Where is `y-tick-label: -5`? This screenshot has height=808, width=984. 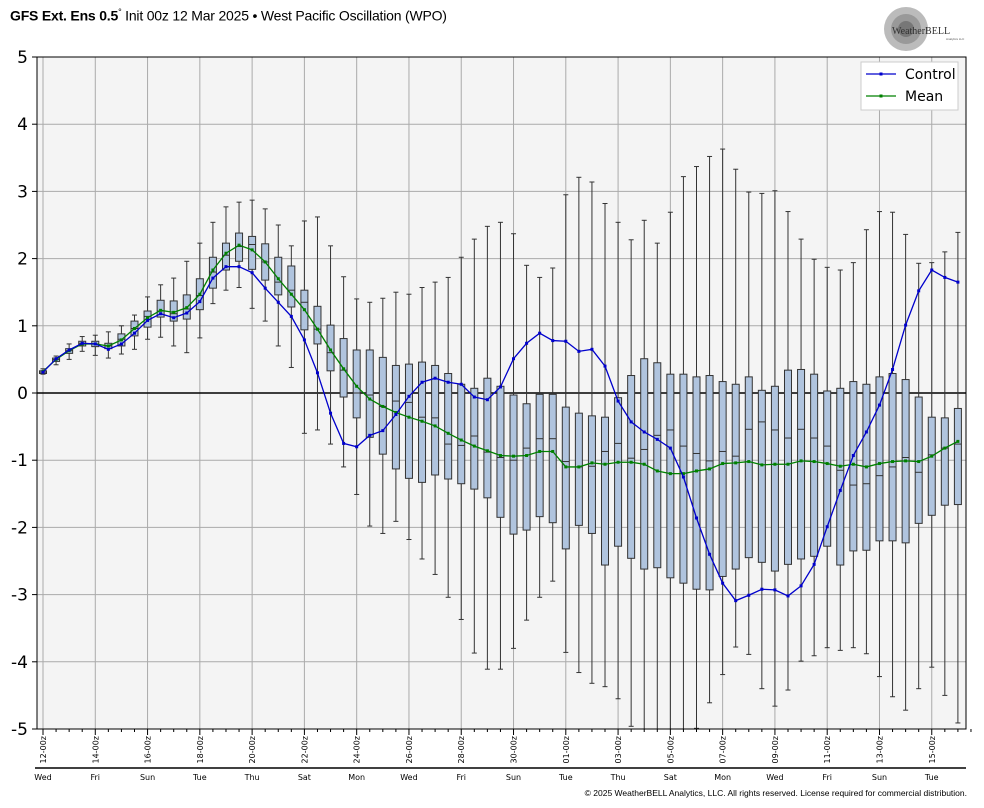 y-tick-label: -5 is located at coordinates (19, 730).